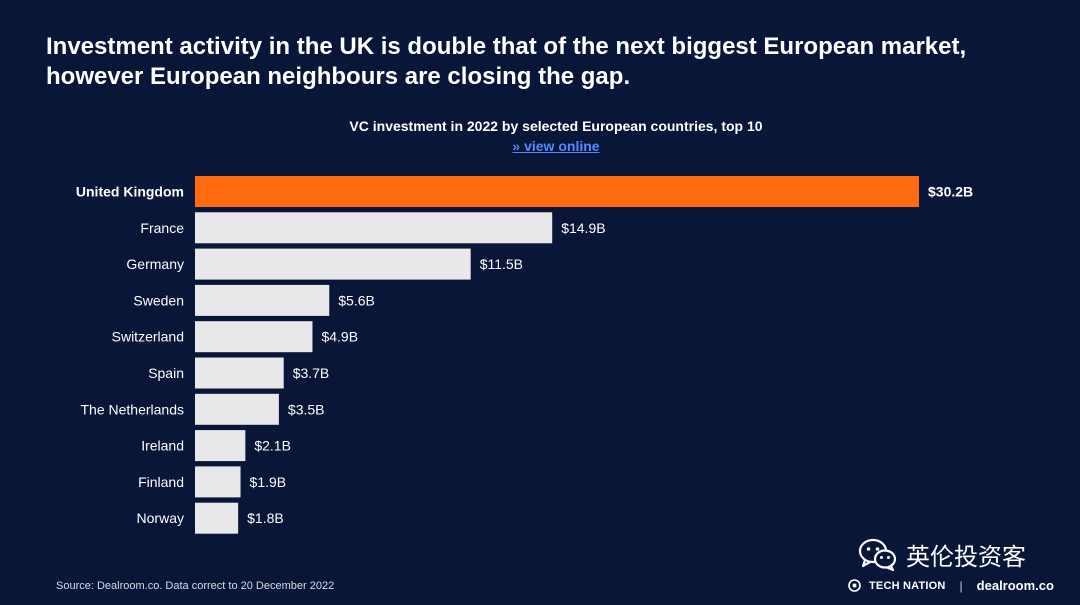  What do you see at coordinates (132, 409) in the screenshot?
I see `category-label-the-netherlands: The Netherlands` at bounding box center [132, 409].